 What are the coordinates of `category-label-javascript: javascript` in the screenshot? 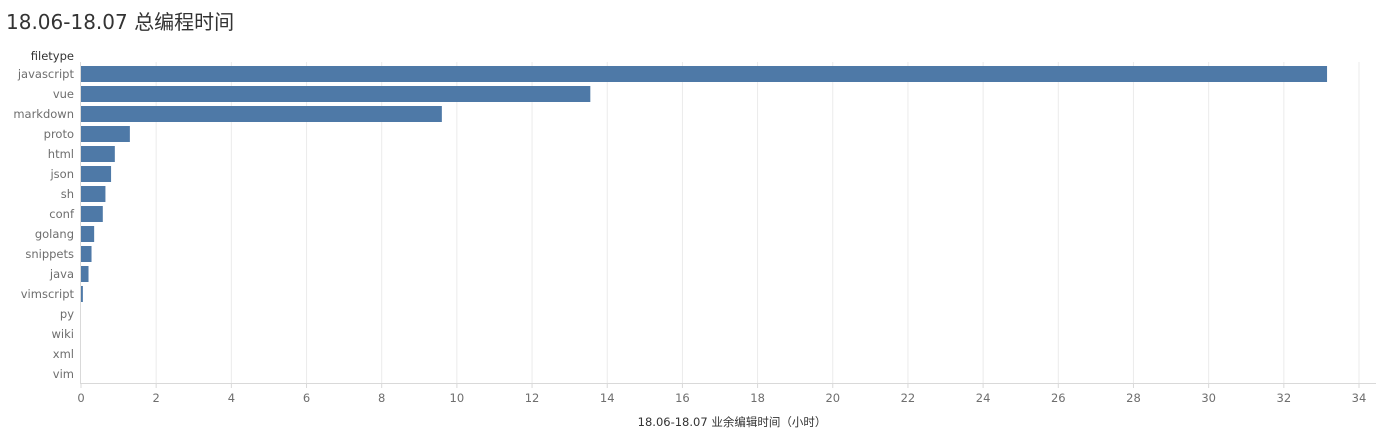 It's located at (46, 74).